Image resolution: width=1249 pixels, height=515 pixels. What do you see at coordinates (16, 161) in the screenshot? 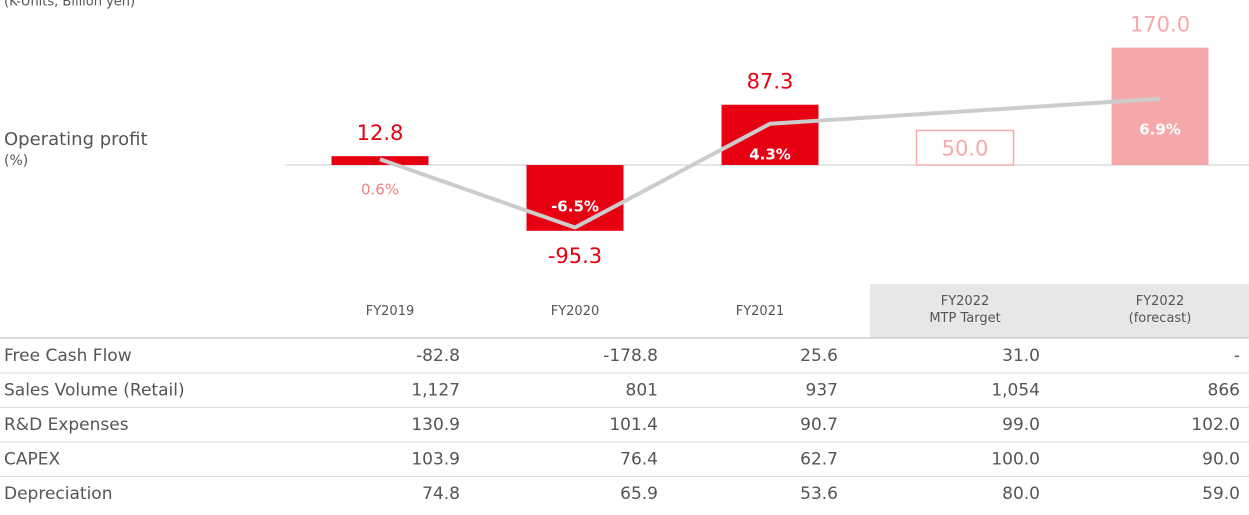
I see `y2-axis-label: (%)` at bounding box center [16, 161].